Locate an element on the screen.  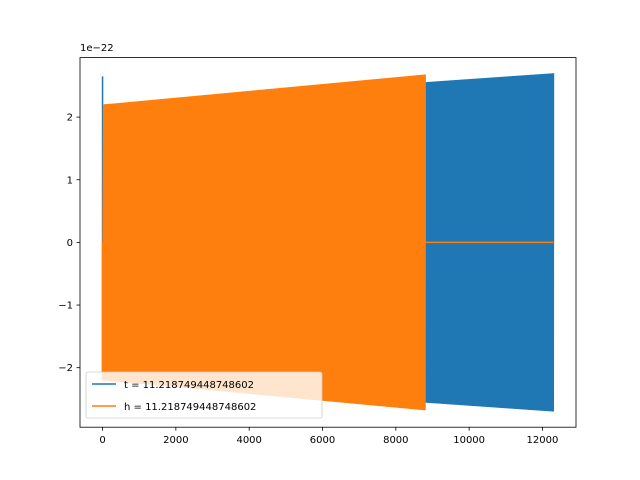
legend-label-h: h = 11.218749448748602 is located at coordinates (190, 407).